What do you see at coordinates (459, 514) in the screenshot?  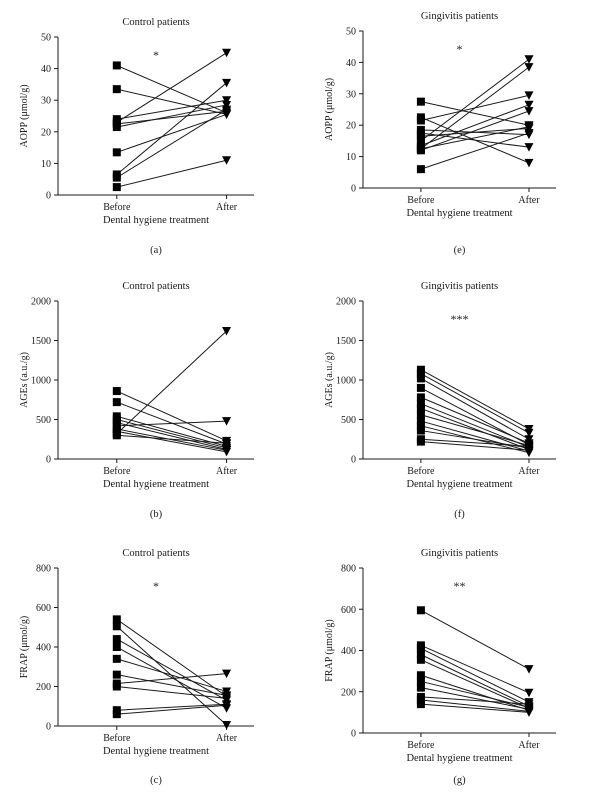 I see `panel-label: (f)` at bounding box center [459, 514].